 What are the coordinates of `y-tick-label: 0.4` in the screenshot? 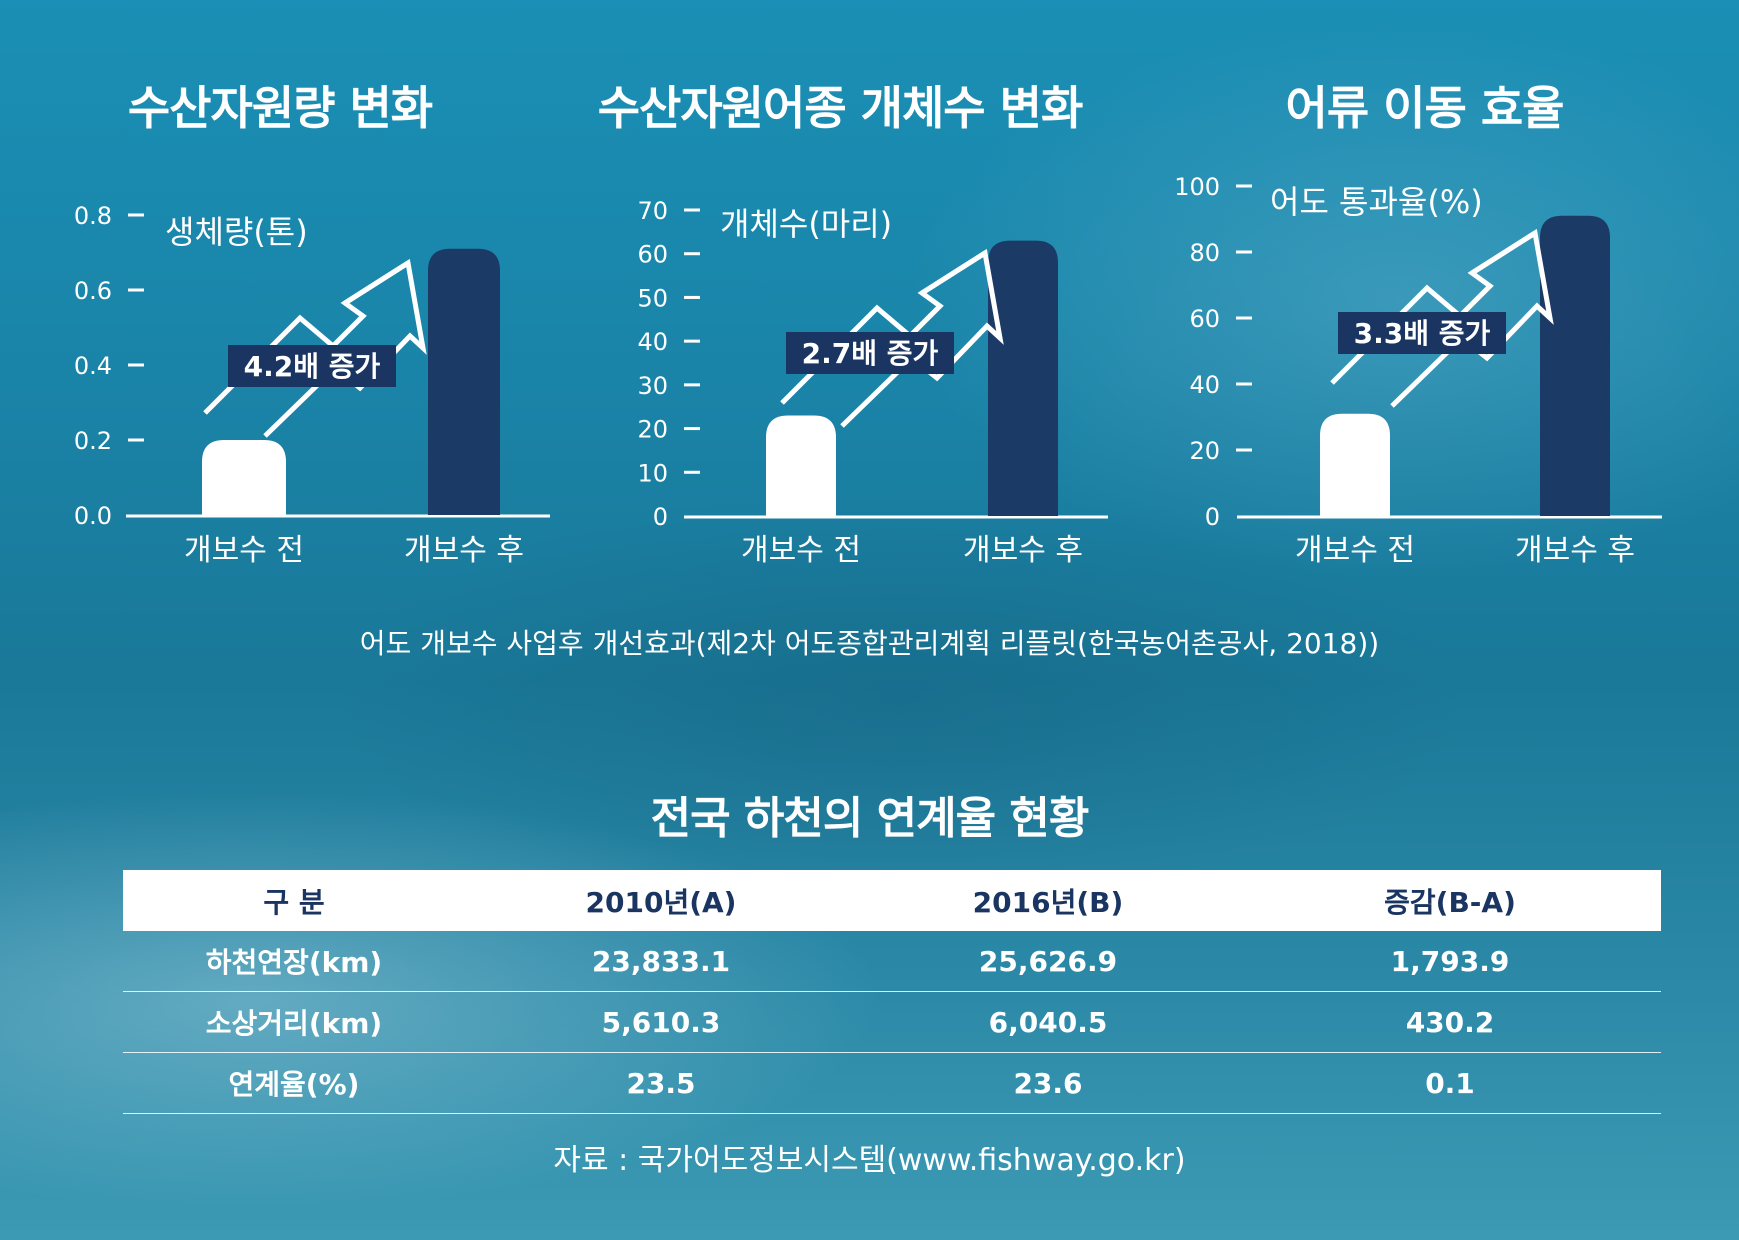 It's located at (93, 366).